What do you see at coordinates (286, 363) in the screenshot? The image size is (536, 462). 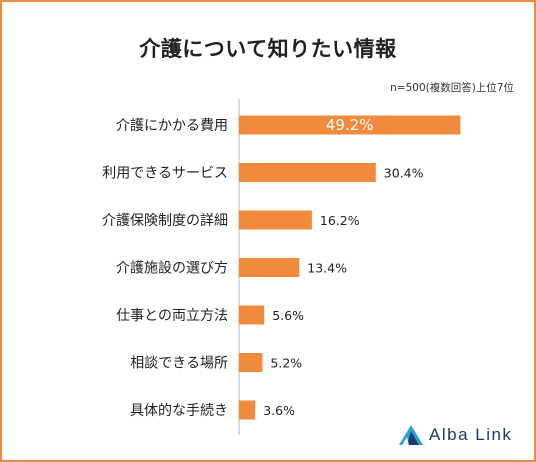 I see `value-label: 5.2%` at bounding box center [286, 363].